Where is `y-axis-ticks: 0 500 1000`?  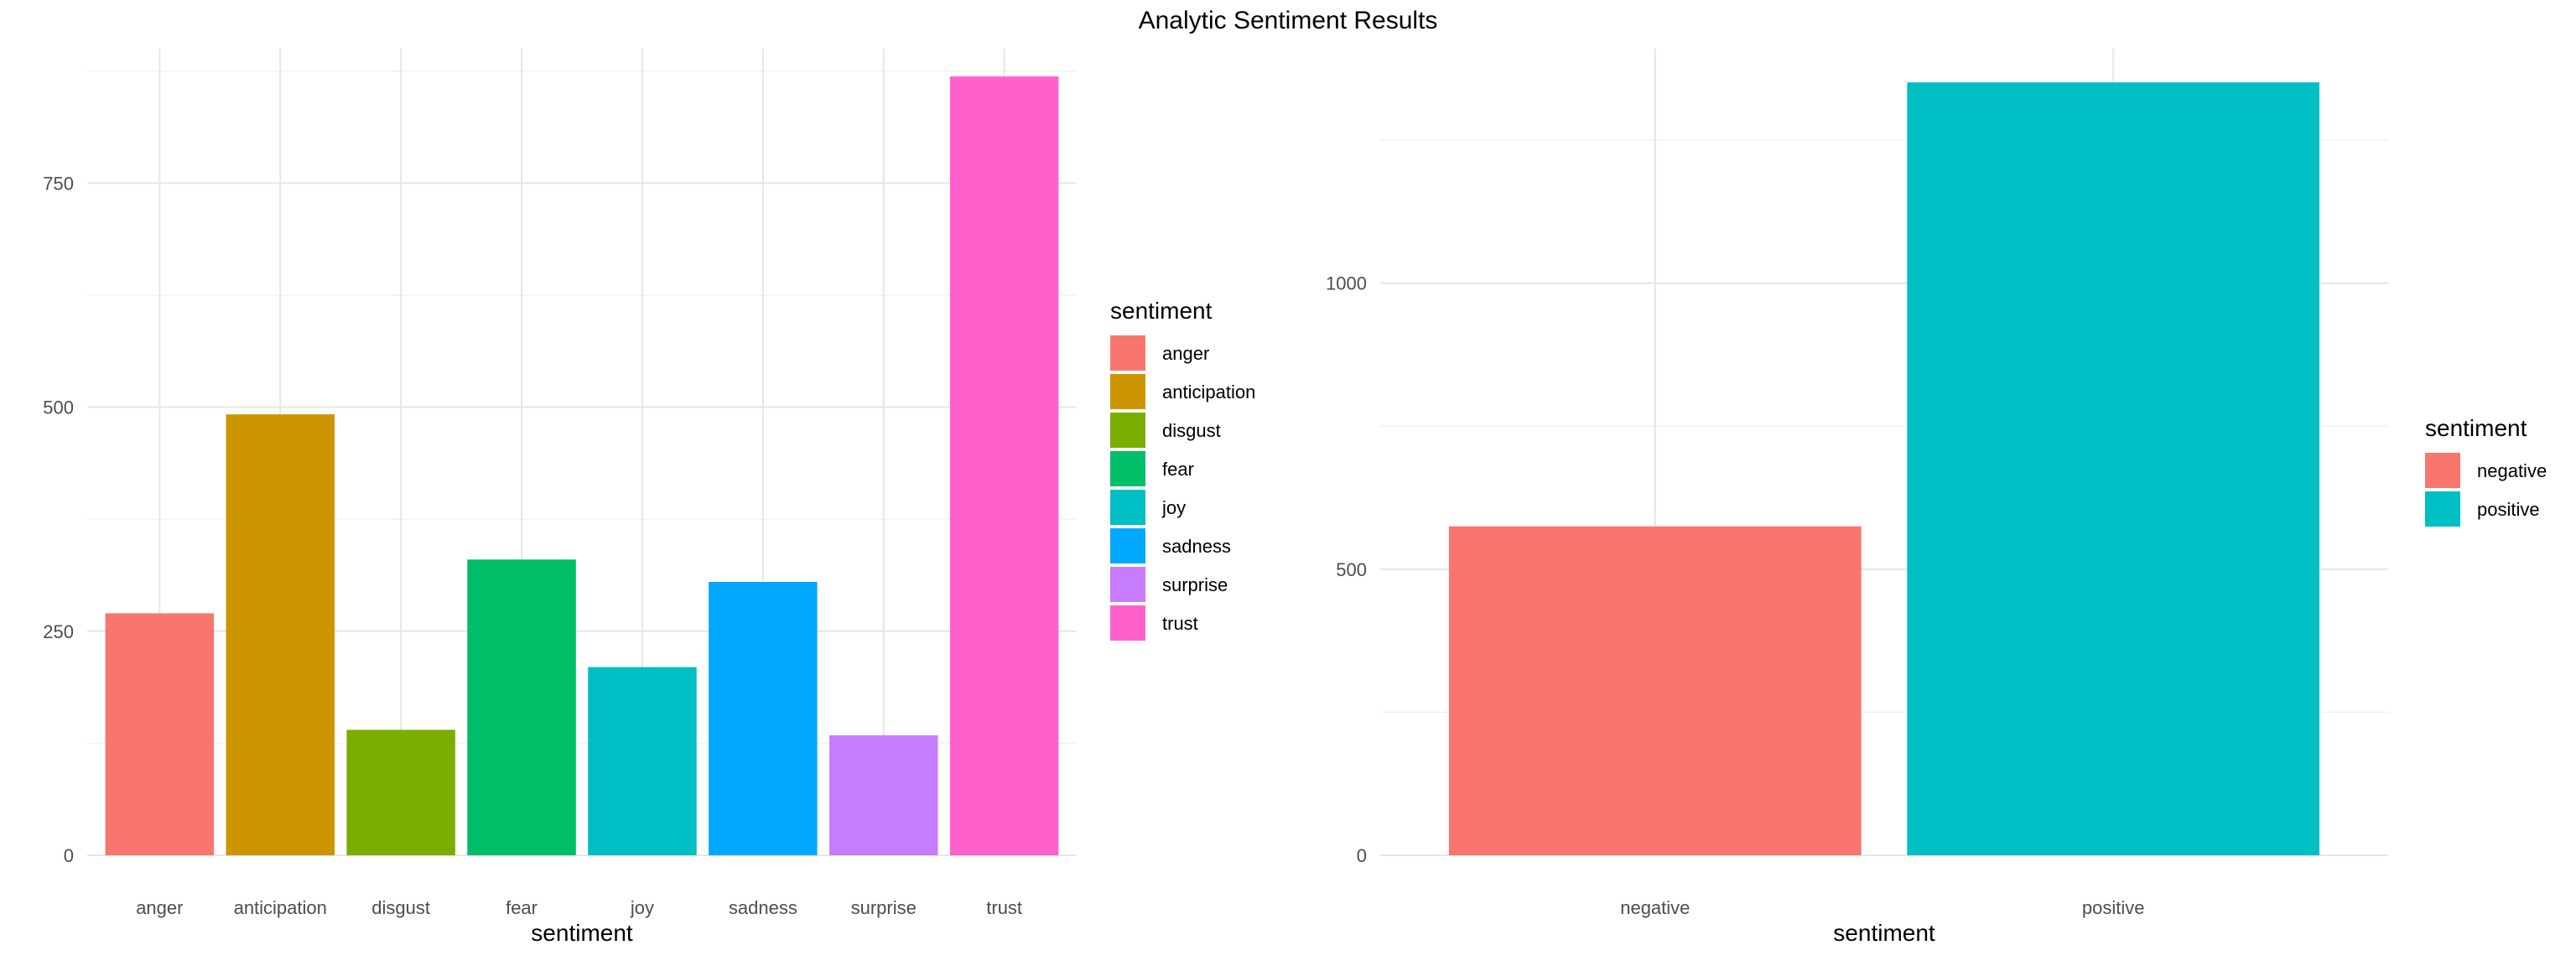
y-axis-ticks: 0 500 1000 is located at coordinates (1346, 569).